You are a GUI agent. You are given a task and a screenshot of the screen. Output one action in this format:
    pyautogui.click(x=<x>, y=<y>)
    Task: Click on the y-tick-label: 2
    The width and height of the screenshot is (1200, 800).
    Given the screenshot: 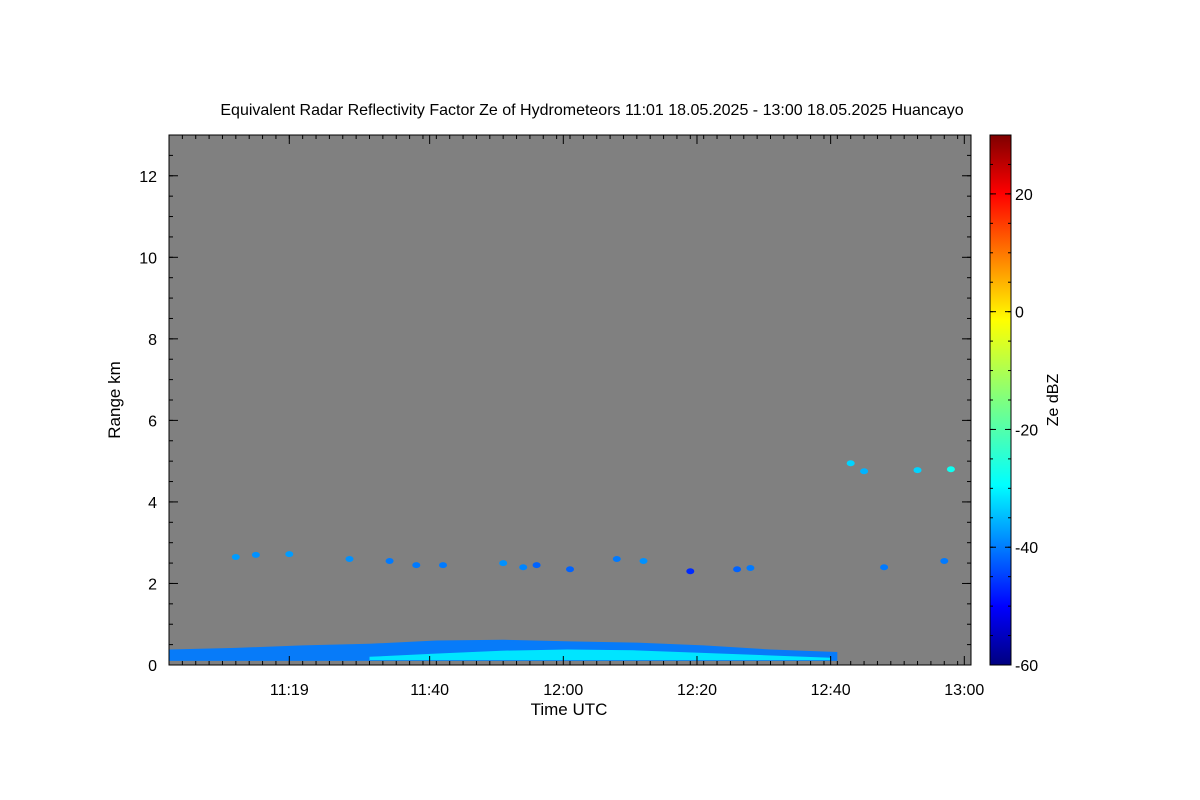 What is the action you would take?
    pyautogui.click(x=152, y=584)
    